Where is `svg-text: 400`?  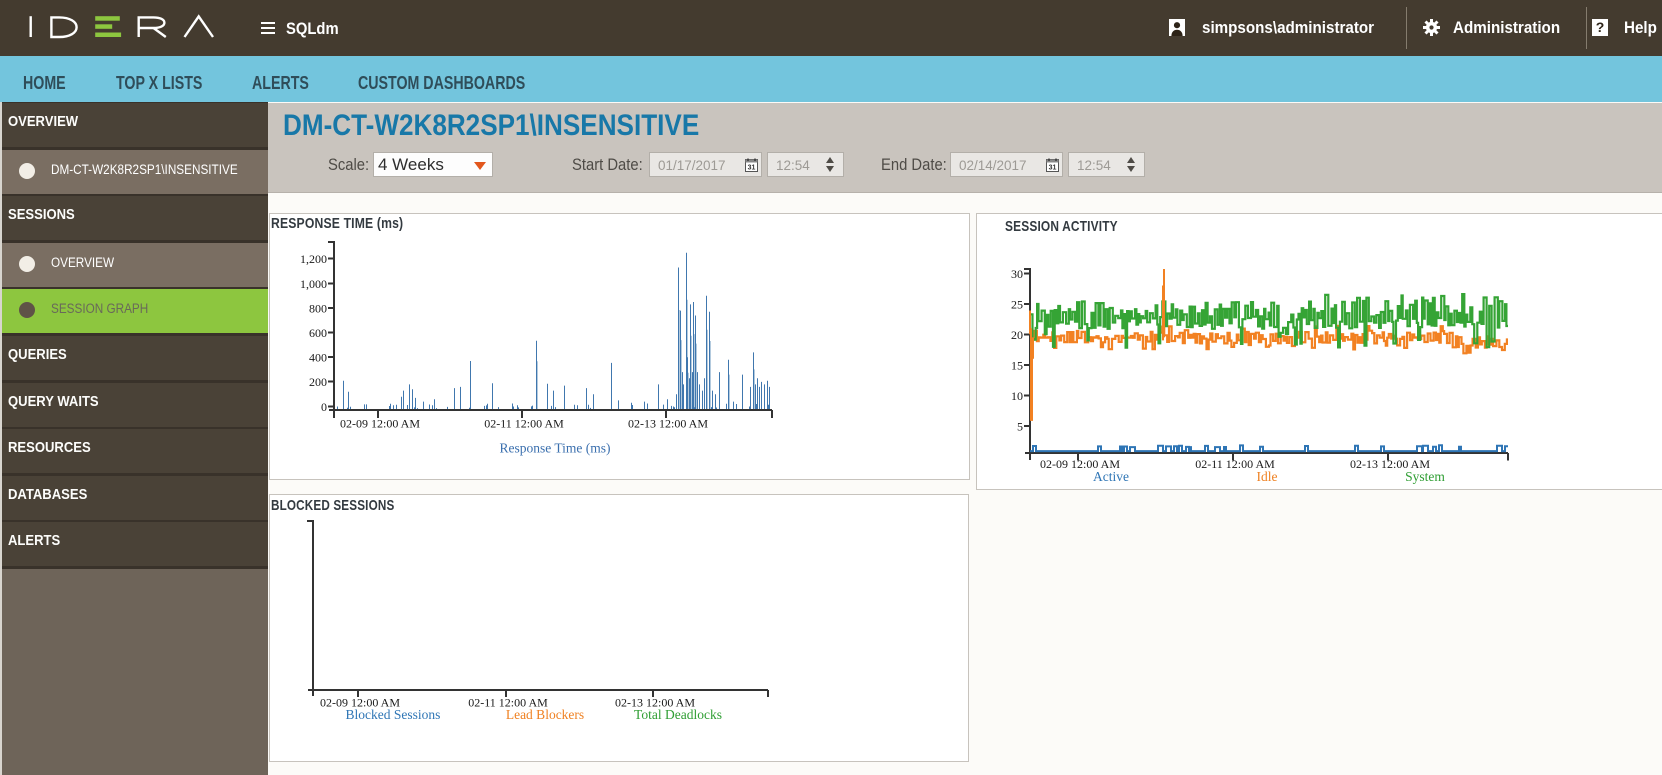 svg-text: 400 is located at coordinates (318, 358).